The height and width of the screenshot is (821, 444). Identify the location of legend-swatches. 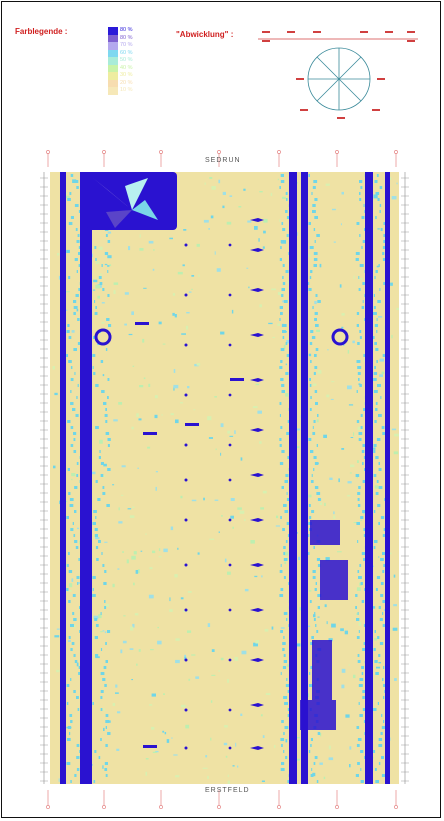
(113, 61).